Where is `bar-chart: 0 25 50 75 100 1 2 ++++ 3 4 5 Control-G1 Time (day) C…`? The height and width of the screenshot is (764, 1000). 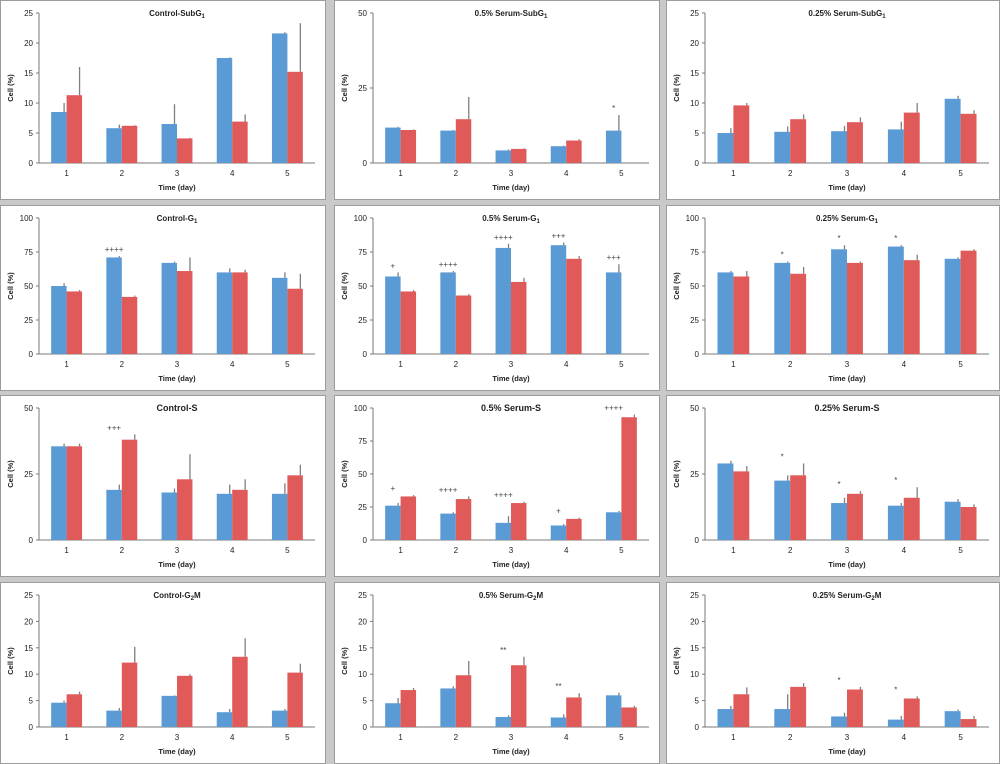
bar-chart: 0 25 50 75 100 1 2 ++++ 3 4 5 Control-G1 Time (day) C… is located at coordinates (160, 298).